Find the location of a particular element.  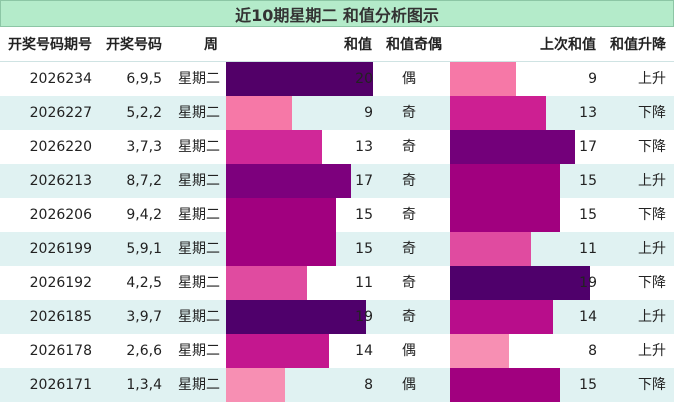

issue-cell: 2026171 is located at coordinates (60, 385).